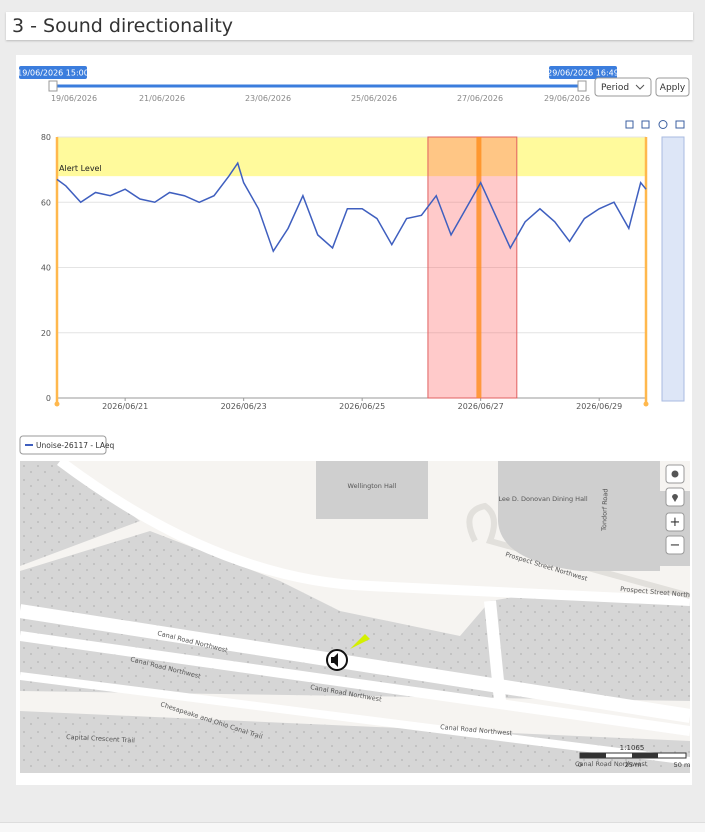 The width and height of the screenshot is (705, 832). Describe the element at coordinates (675, 474) in the screenshot. I see `gear-icon` at that location.